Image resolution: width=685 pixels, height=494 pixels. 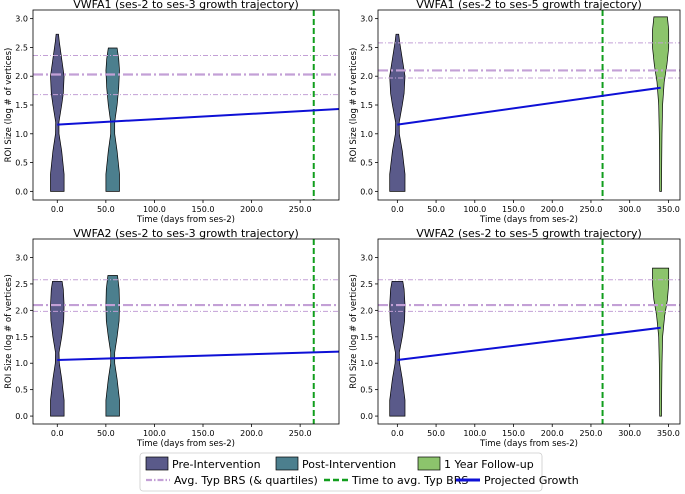 What do you see at coordinates (529, 5) in the screenshot?
I see `chart-title: VWFA1 (ses-2 to ses-5 growth trajectory)` at bounding box center [529, 5].